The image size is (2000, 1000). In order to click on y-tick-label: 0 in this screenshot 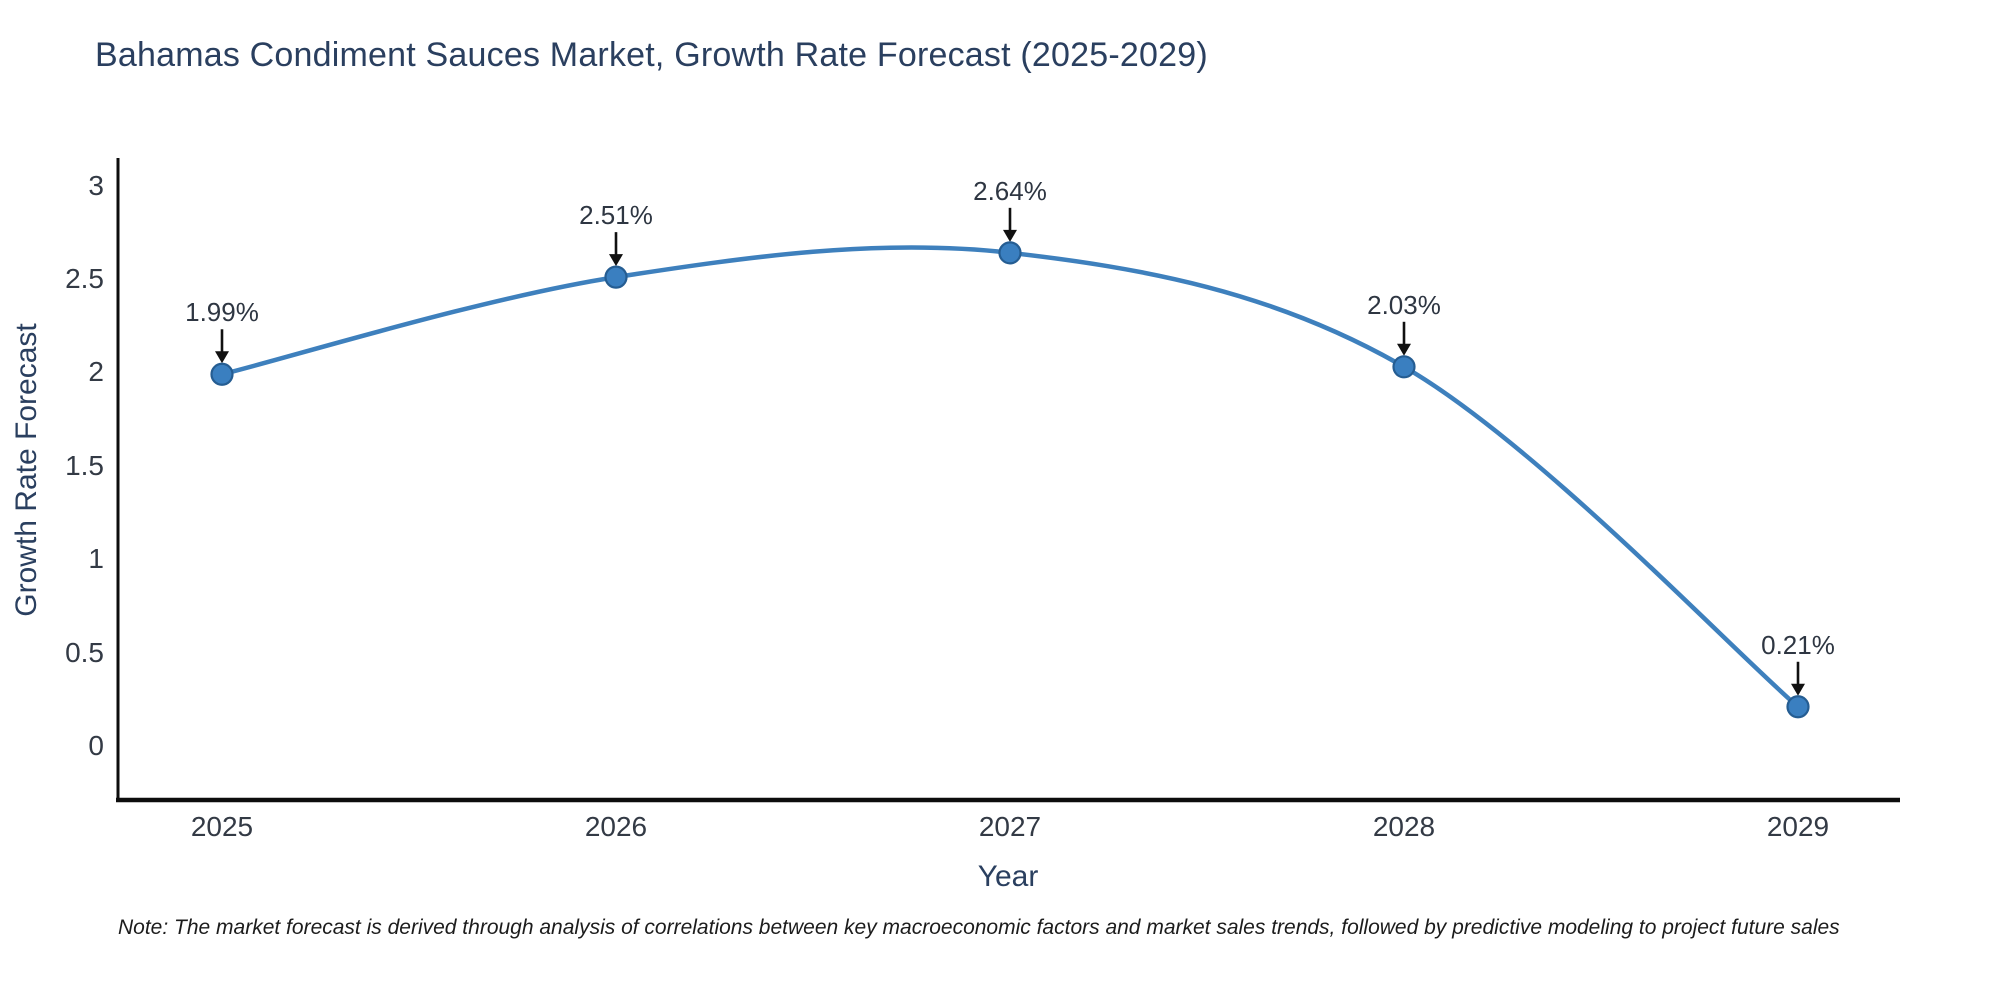, I will do `click(96, 745)`.